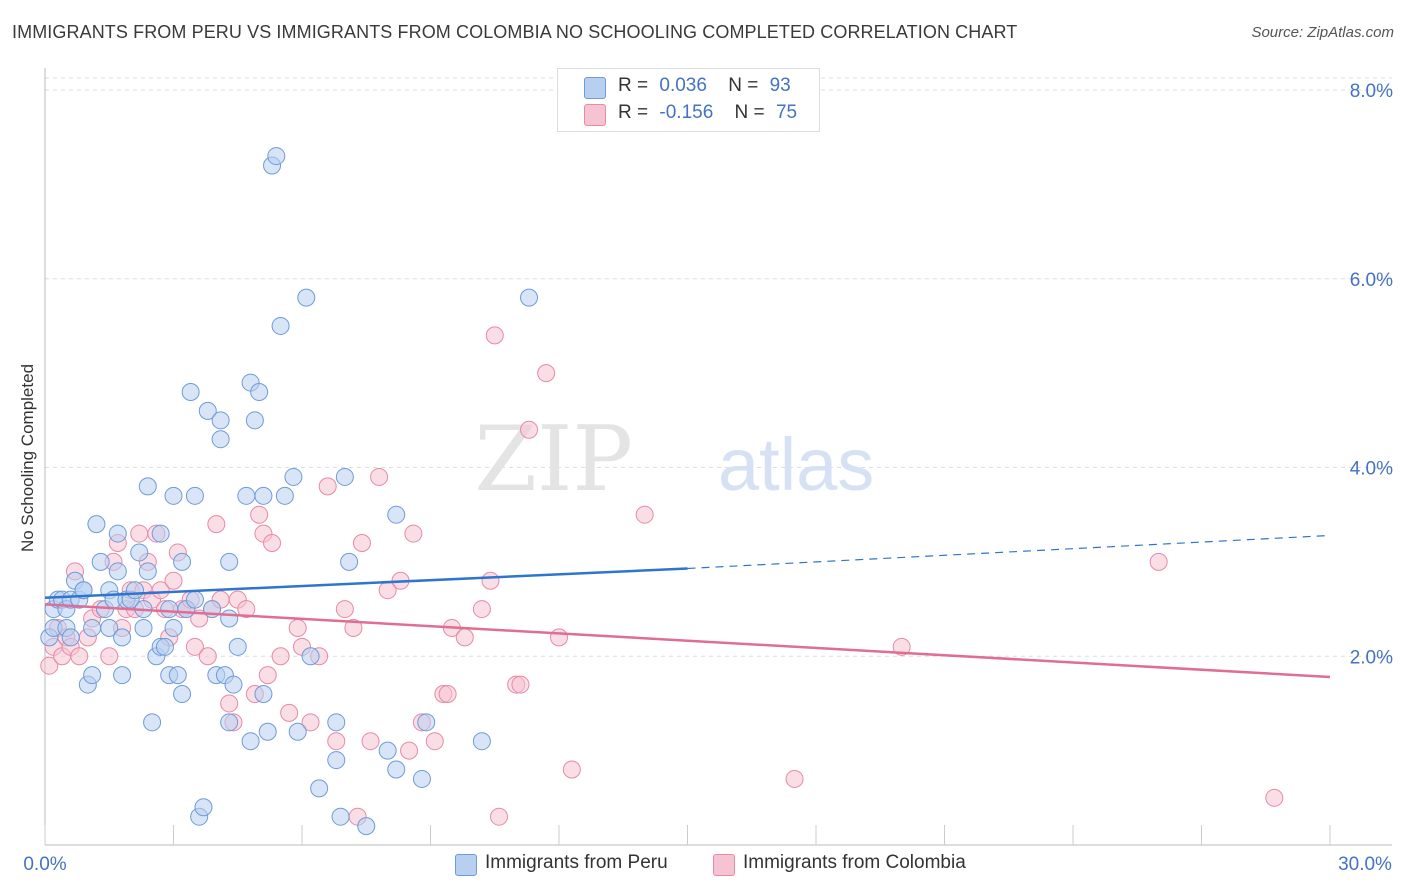  What do you see at coordinates (796, 464) in the screenshot?
I see `watermark-atlas: atlas` at bounding box center [796, 464].